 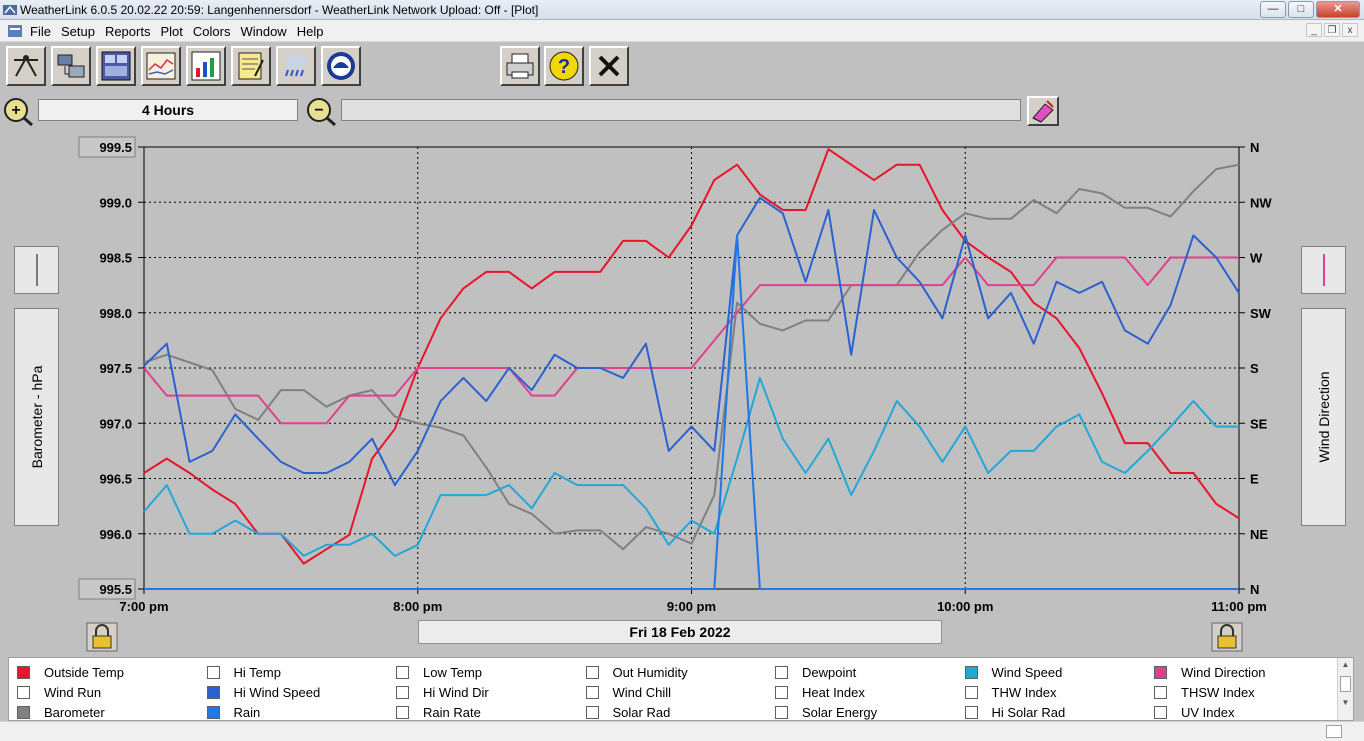 I want to click on mdi-restore-button: ❐, so click(x=1332, y=30).